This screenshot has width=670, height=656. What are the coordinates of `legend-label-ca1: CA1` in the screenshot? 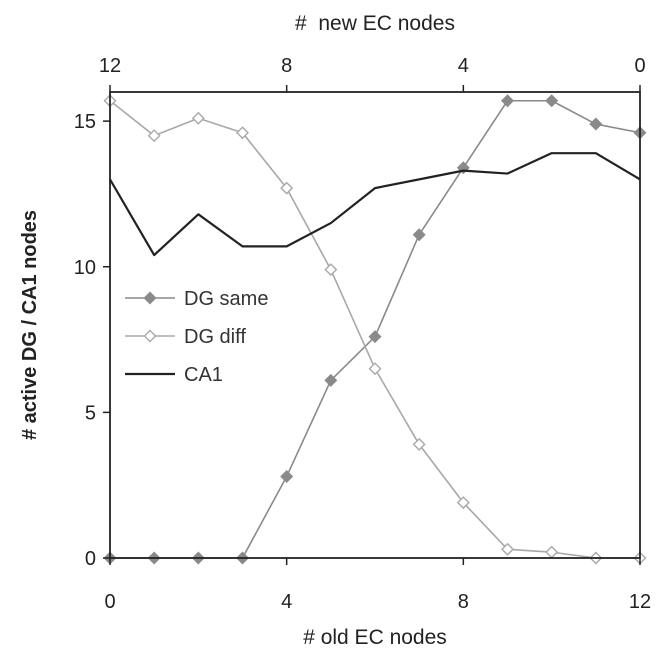 It's located at (203, 375).